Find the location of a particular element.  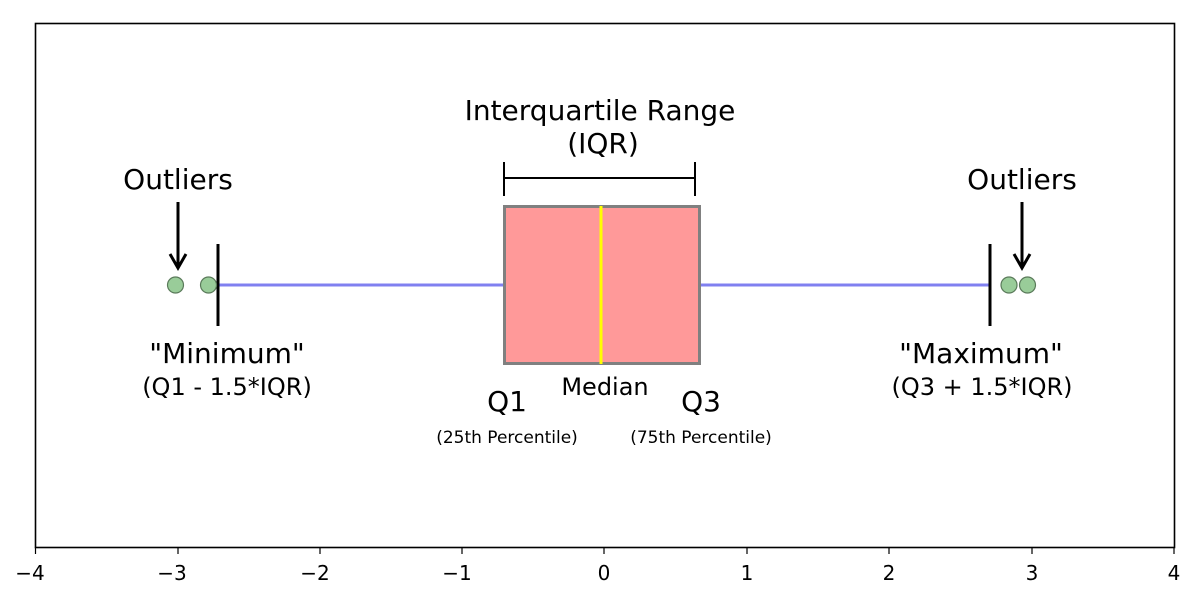

minimum-formula: (Q1 - 1.5*IQR) is located at coordinates (227, 387).